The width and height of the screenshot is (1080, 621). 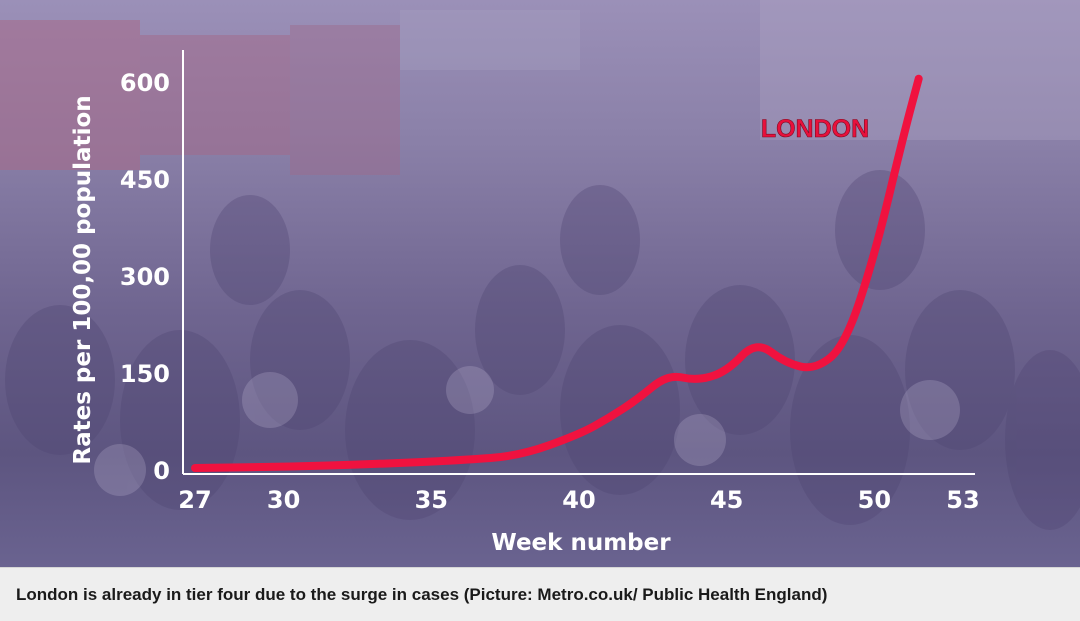 I want to click on x-tick-label: 40, so click(x=578, y=500).